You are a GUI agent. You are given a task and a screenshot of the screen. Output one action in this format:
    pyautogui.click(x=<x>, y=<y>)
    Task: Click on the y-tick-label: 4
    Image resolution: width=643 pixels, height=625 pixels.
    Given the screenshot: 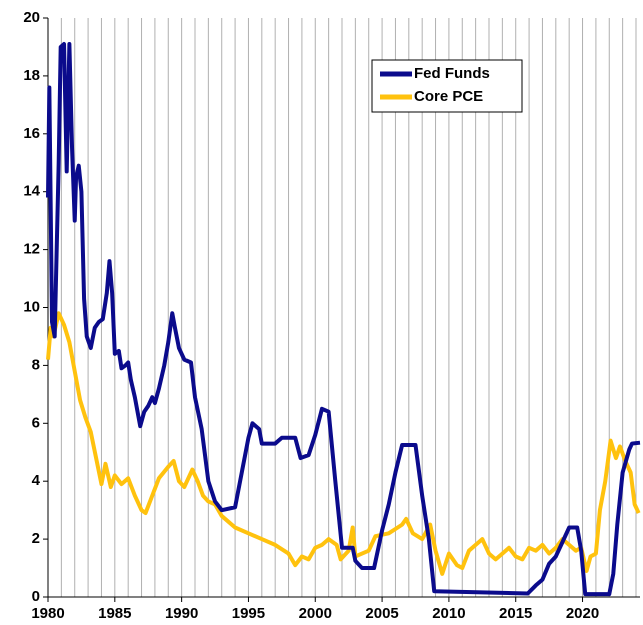 What is the action you would take?
    pyautogui.click(x=36, y=480)
    